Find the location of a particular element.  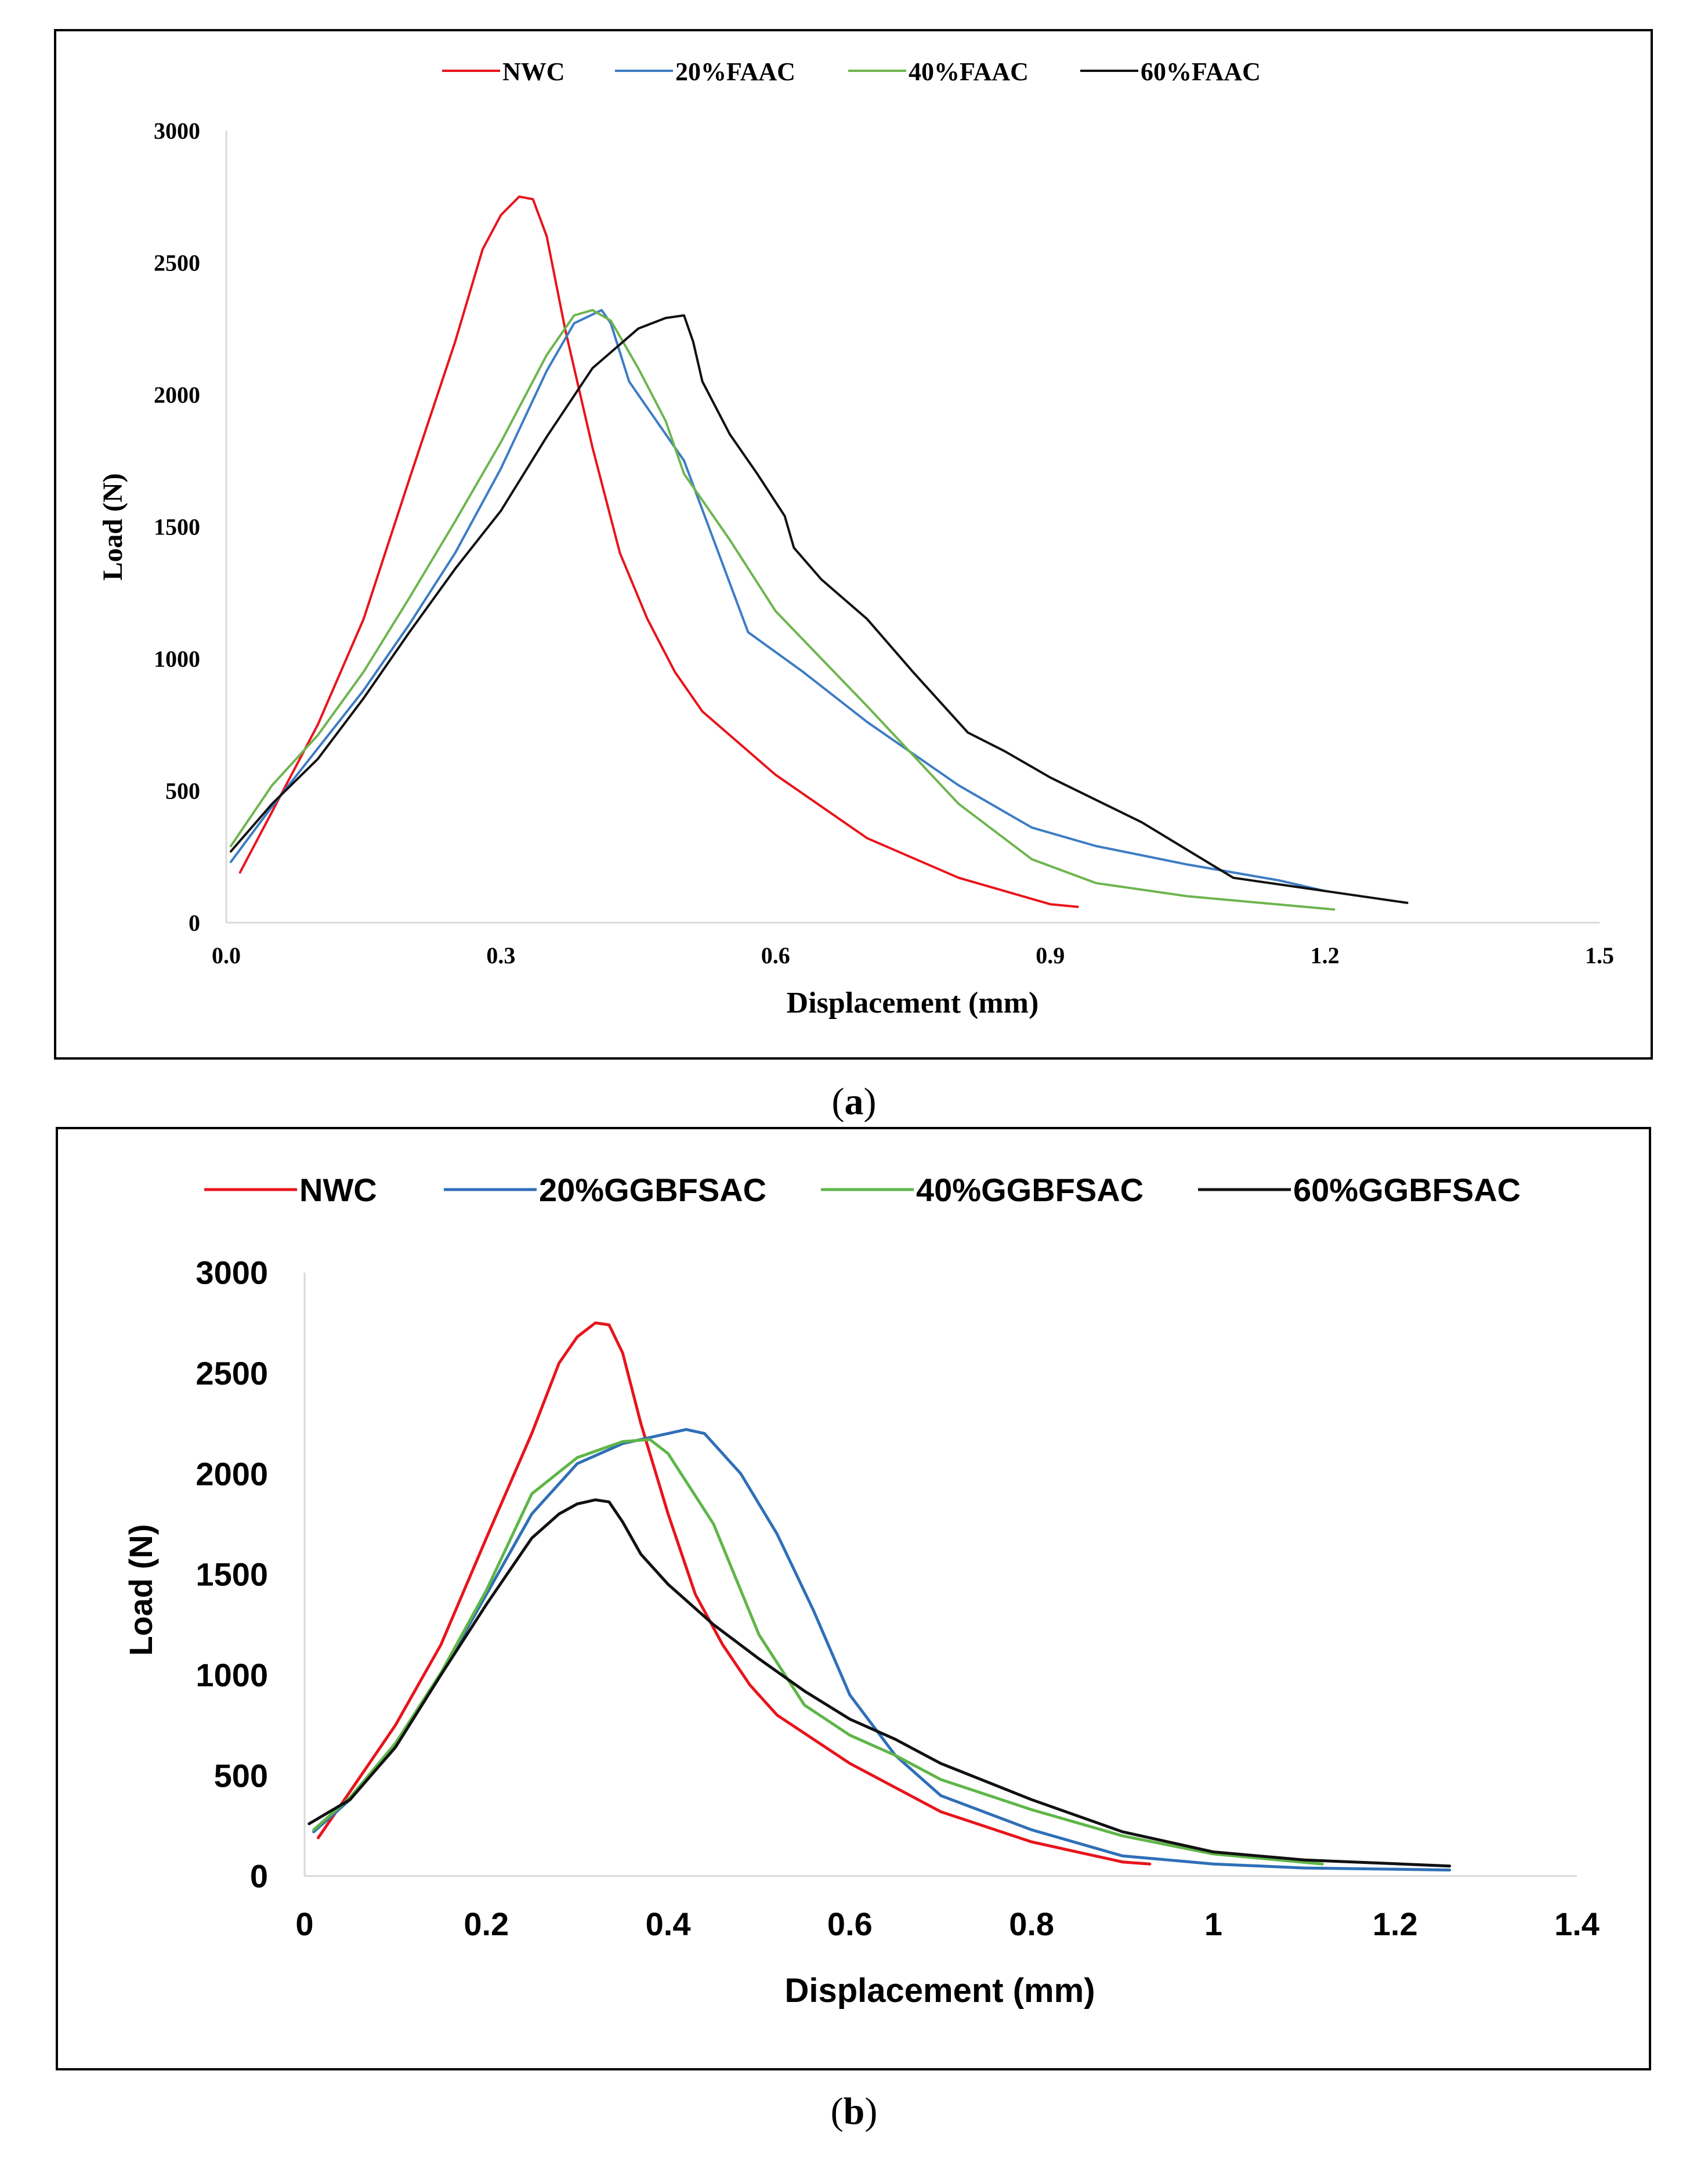

panel-a-x-tick-label: 0.9 is located at coordinates (1050, 955).